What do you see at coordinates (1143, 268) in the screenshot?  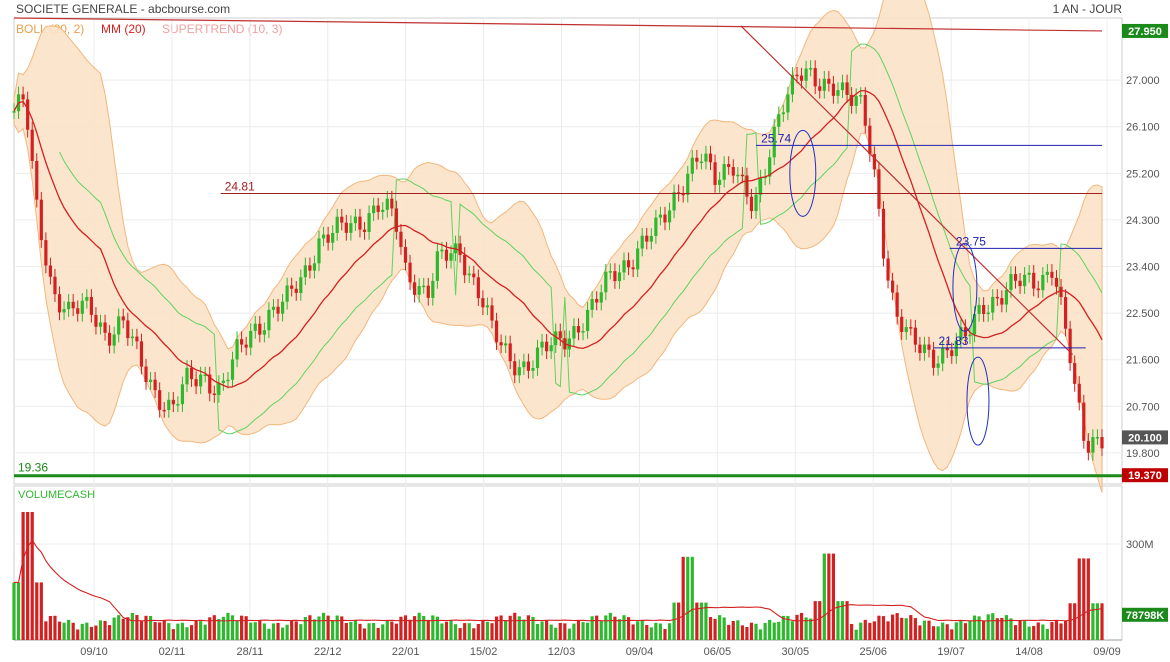 I see `price-tick-label: 23.400` at bounding box center [1143, 268].